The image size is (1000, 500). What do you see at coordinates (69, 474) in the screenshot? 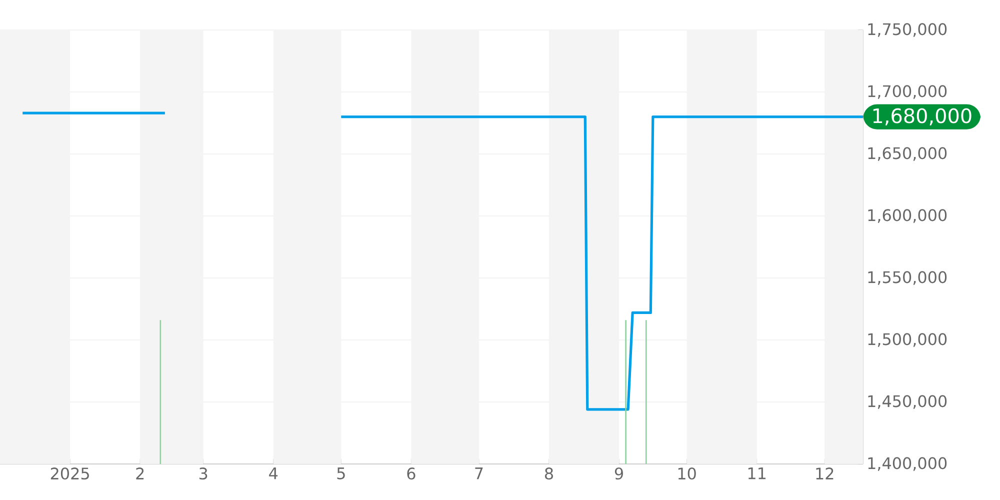
I see `x-tick-label: 2025` at bounding box center [69, 474].